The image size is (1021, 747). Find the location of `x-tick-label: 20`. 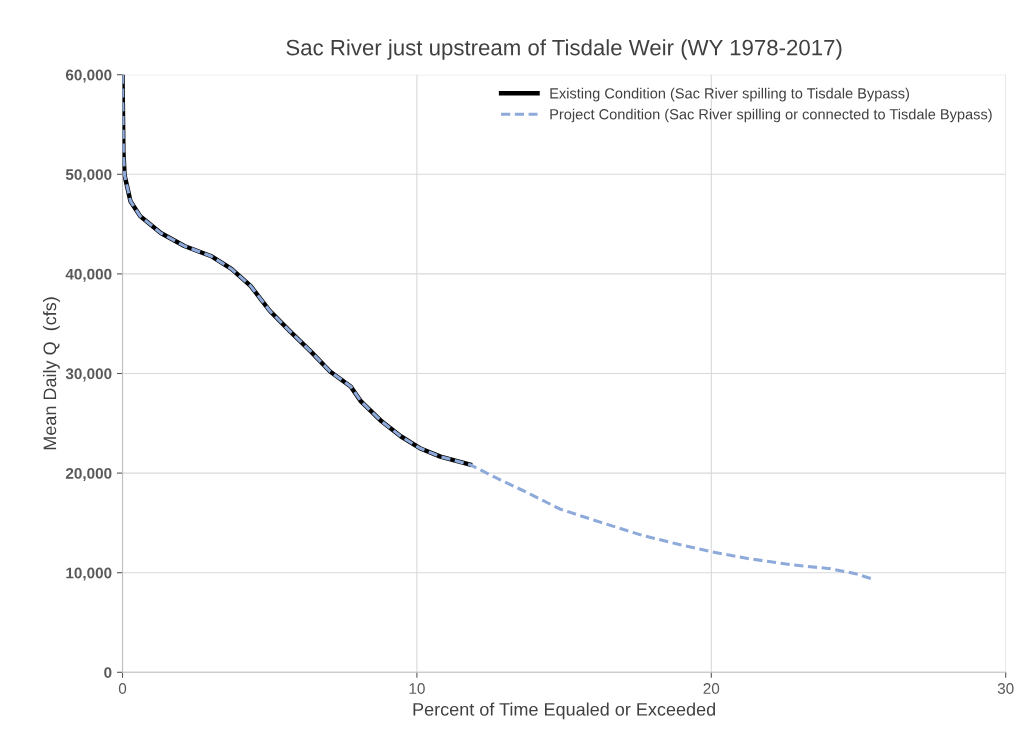

x-tick-label: 20 is located at coordinates (711, 688).